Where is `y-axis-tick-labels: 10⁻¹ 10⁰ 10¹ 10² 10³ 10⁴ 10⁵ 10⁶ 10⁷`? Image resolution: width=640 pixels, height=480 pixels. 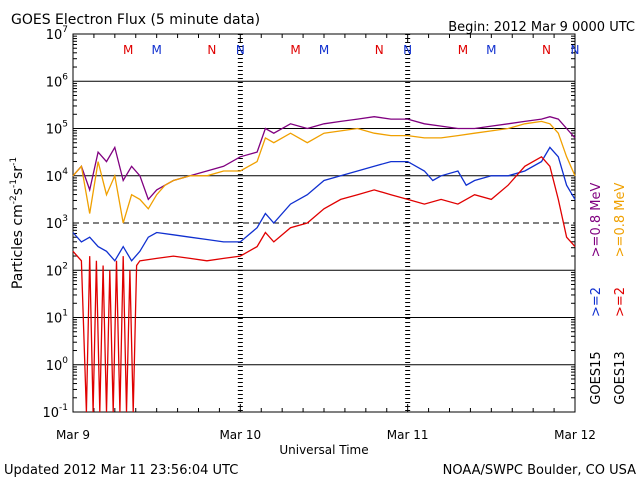
y-axis-tick-labels: 10⁻¹ 10⁰ 10¹ 10² 10³ 10⁴ 10⁵ 10⁶ 10⁷ is located at coordinates (55, 223).